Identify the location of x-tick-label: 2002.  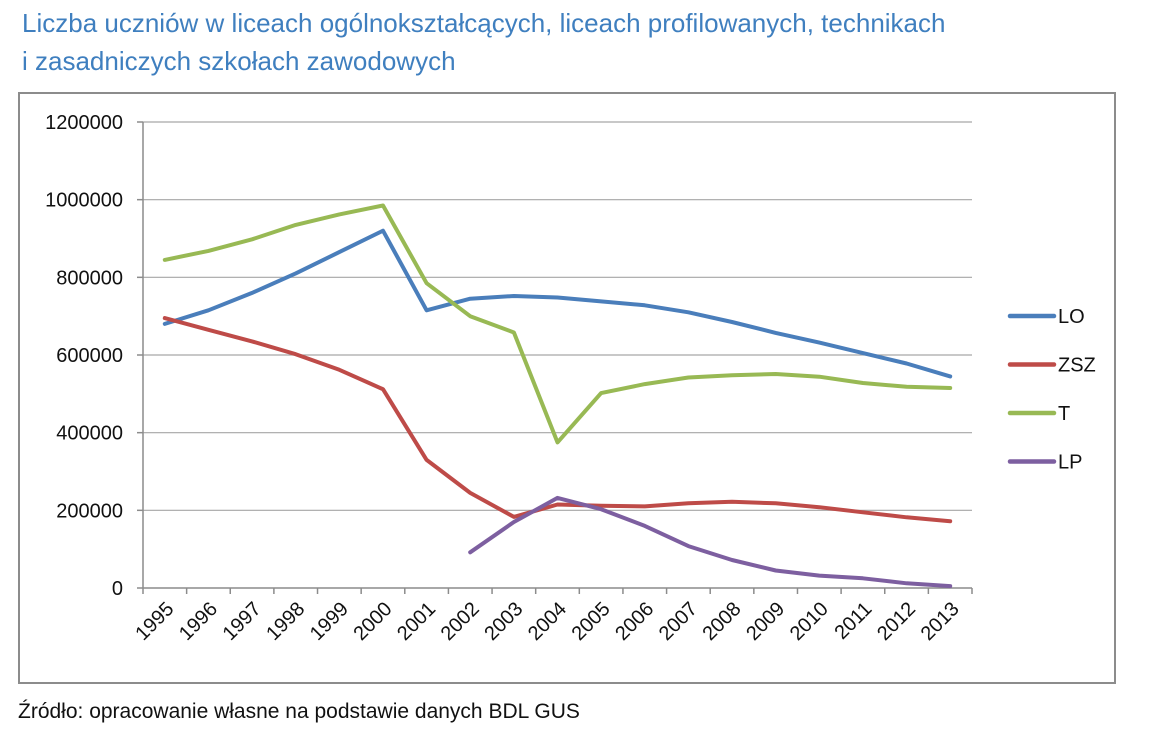
(460, 621).